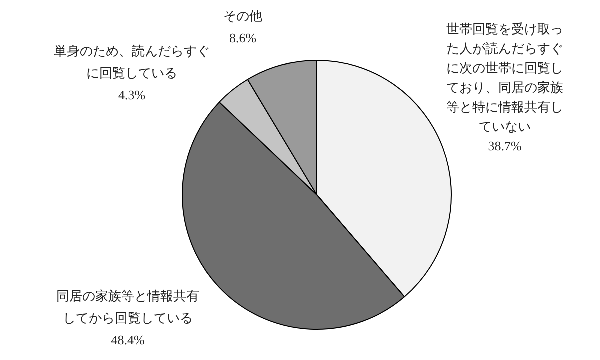 The height and width of the screenshot is (360, 600). Describe the element at coordinates (132, 94) in the screenshot. I see `data-label: 4.3%` at that location.